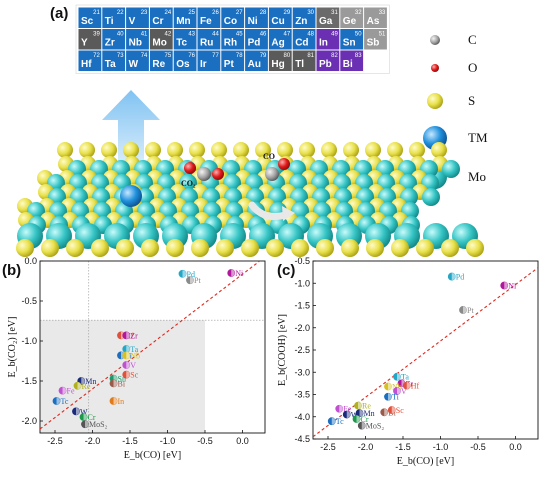  What do you see at coordinates (263, 35) in the screenshot?
I see `element-number-pd: 46` at bounding box center [263, 35].